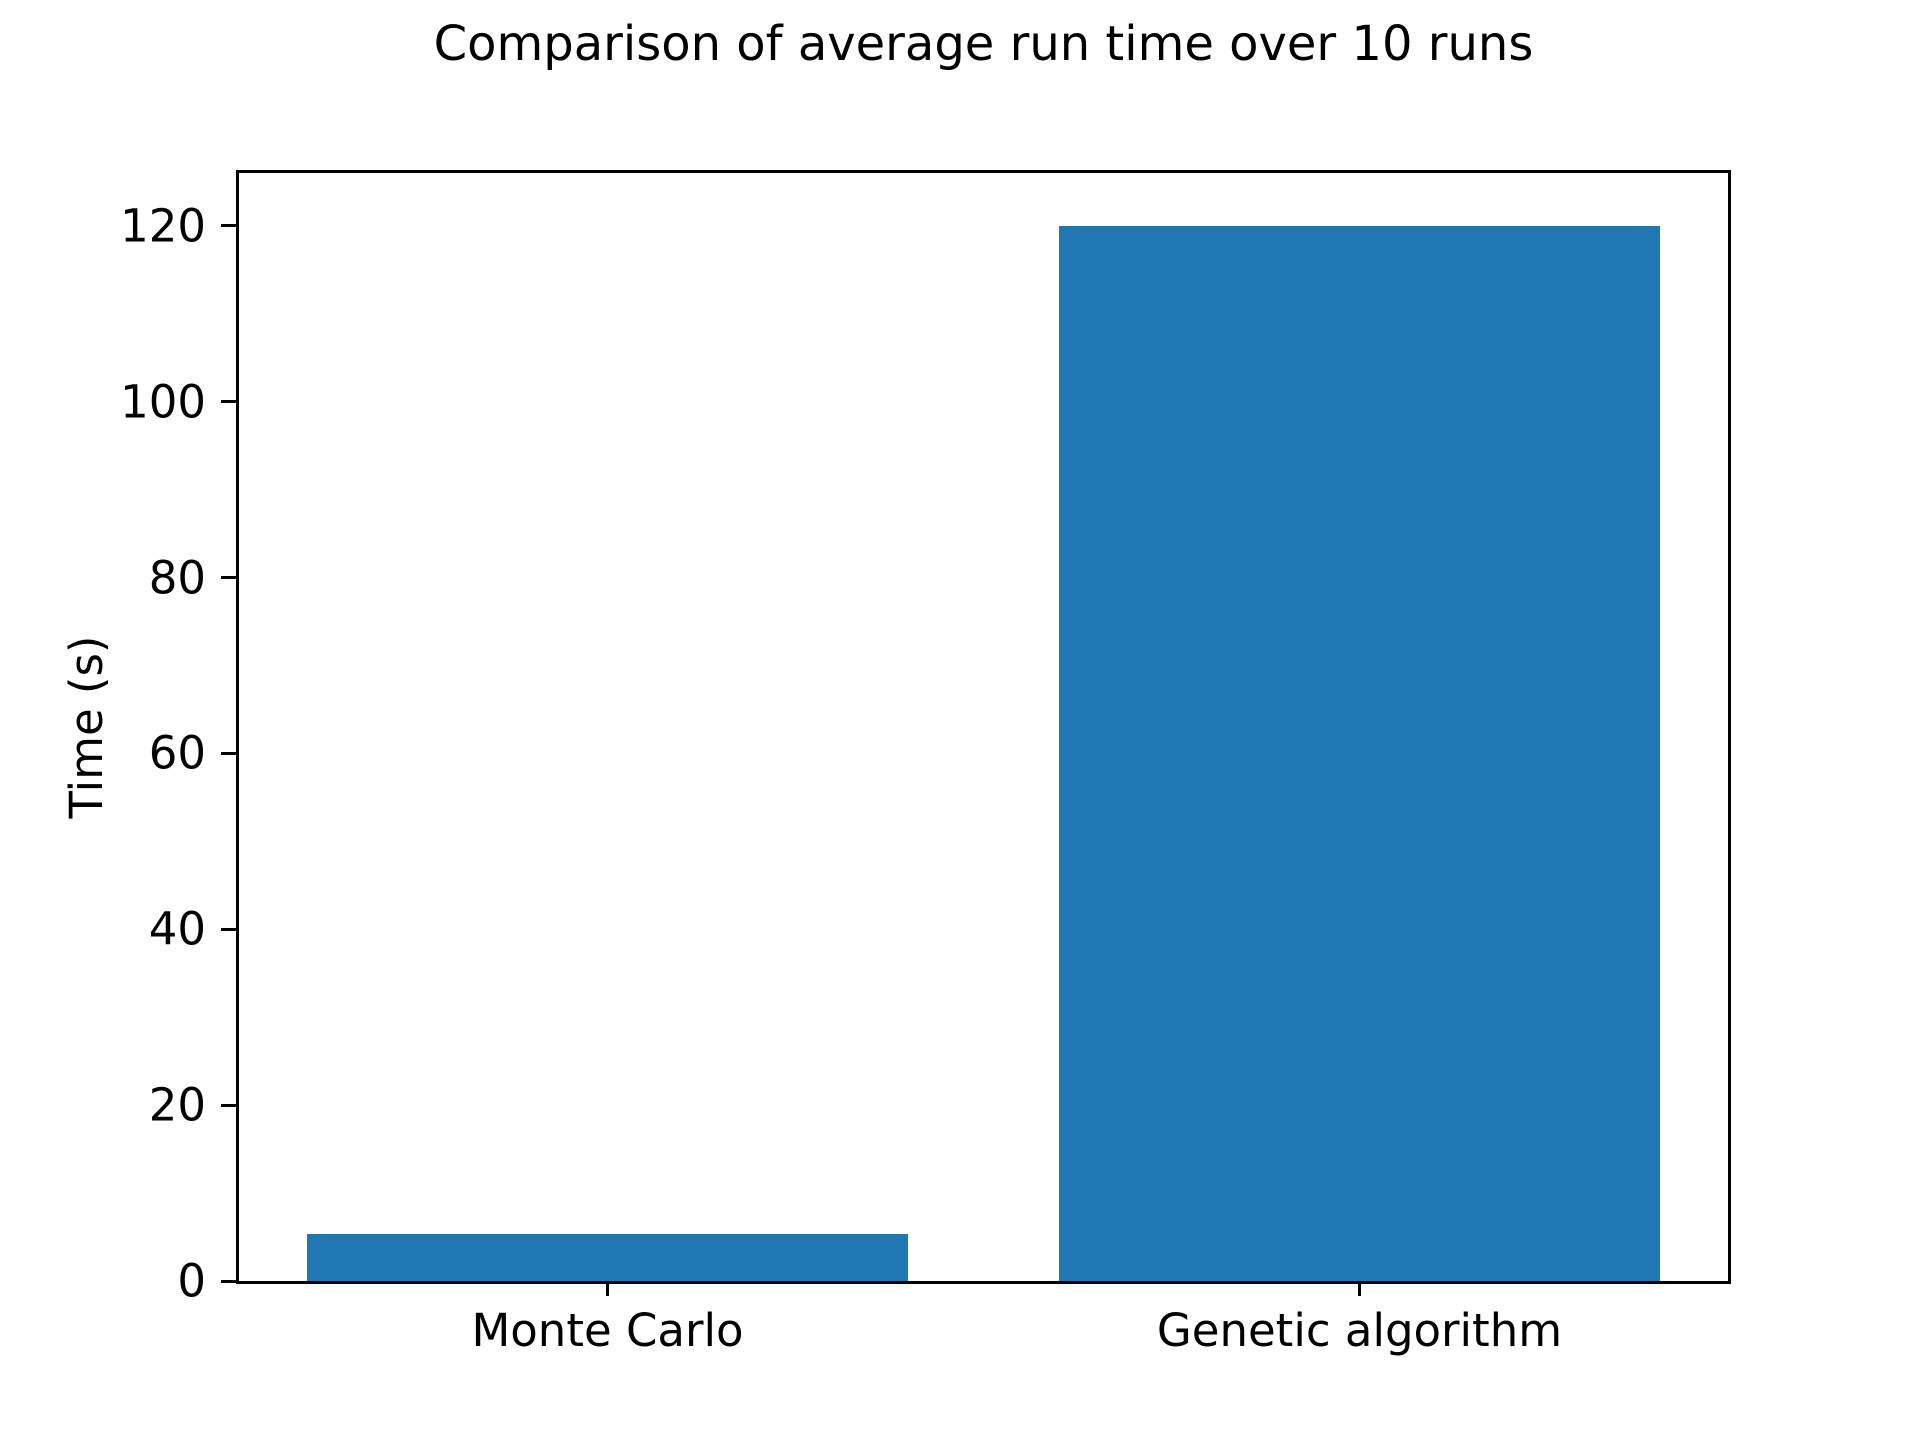 The height and width of the screenshot is (1440, 1920). What do you see at coordinates (191, 1281) in the screenshot?
I see `y-tick-label: 0` at bounding box center [191, 1281].